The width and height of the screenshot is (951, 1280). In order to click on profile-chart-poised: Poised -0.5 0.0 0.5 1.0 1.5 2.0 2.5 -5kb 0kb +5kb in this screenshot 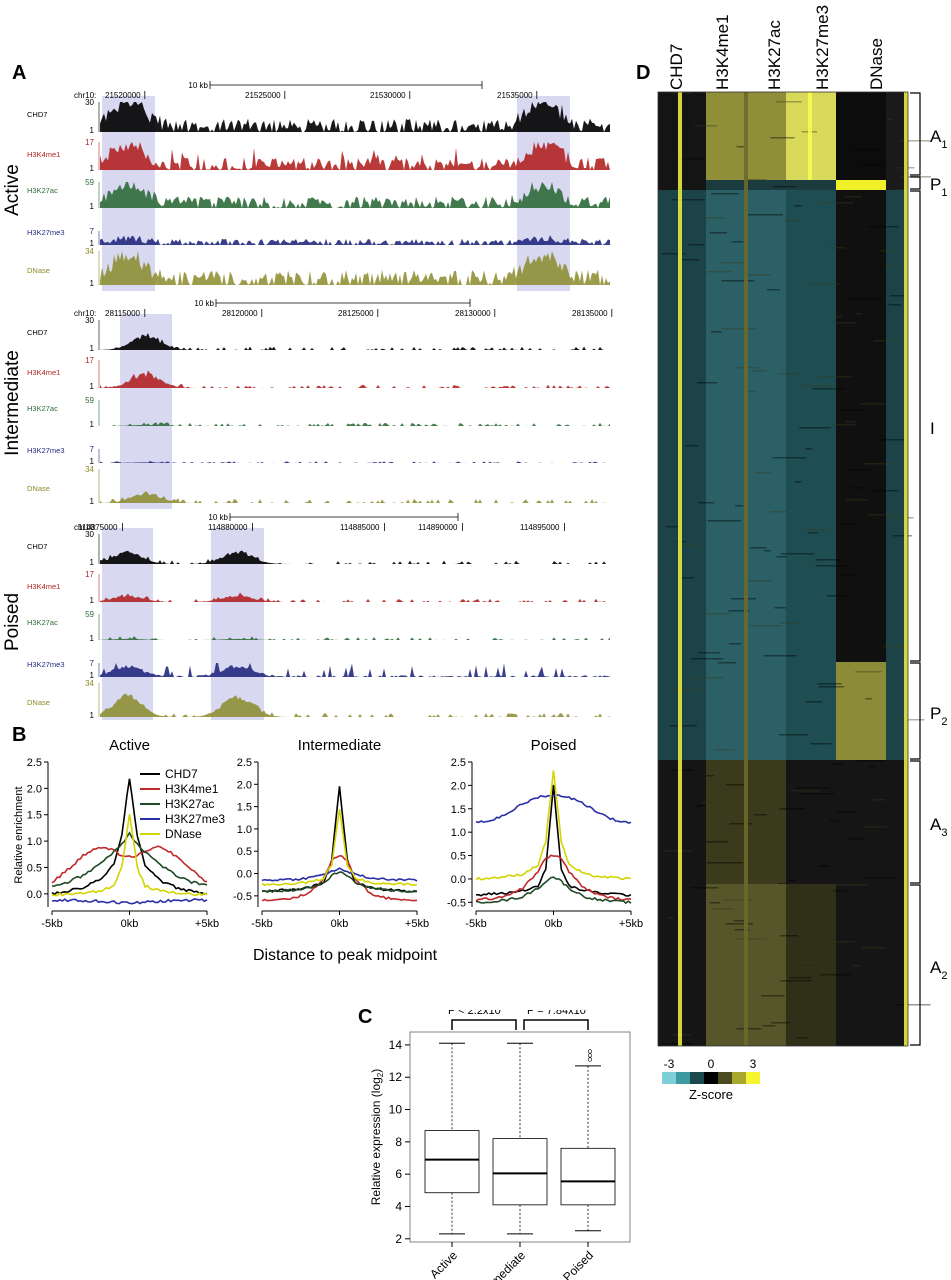, I will do `click(545, 833)`.